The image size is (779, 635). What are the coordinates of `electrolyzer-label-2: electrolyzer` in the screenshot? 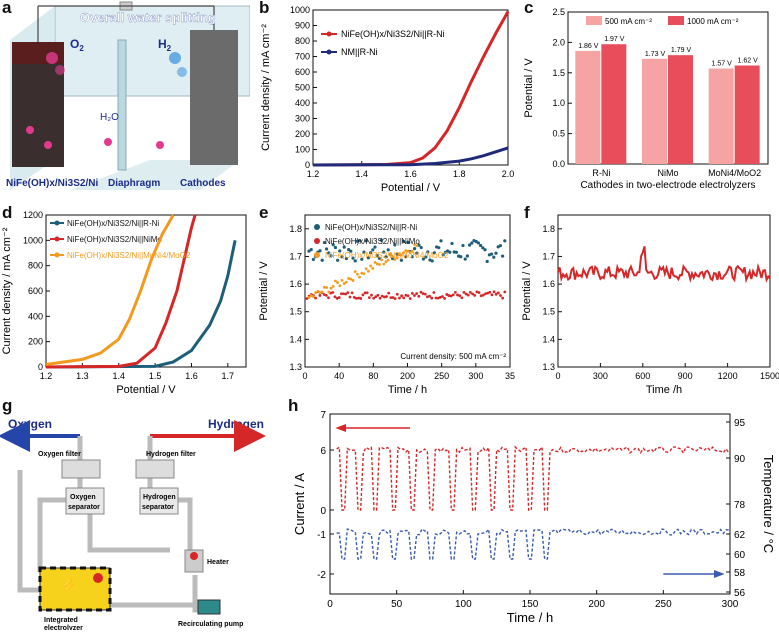 It's located at (63, 627).